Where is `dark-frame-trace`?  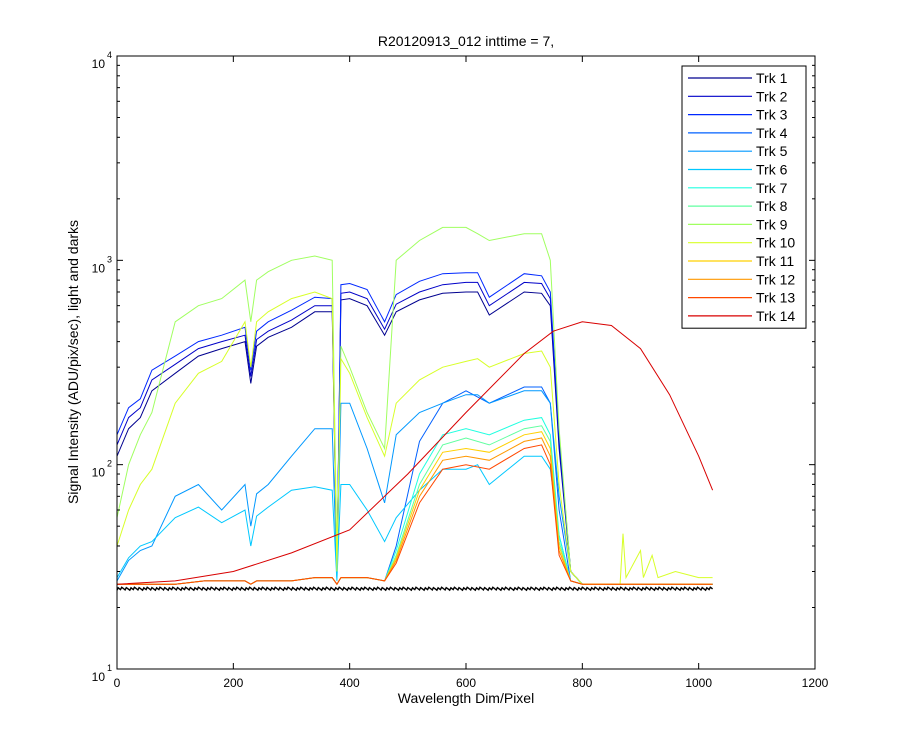
dark-frame-trace is located at coordinates (415, 589).